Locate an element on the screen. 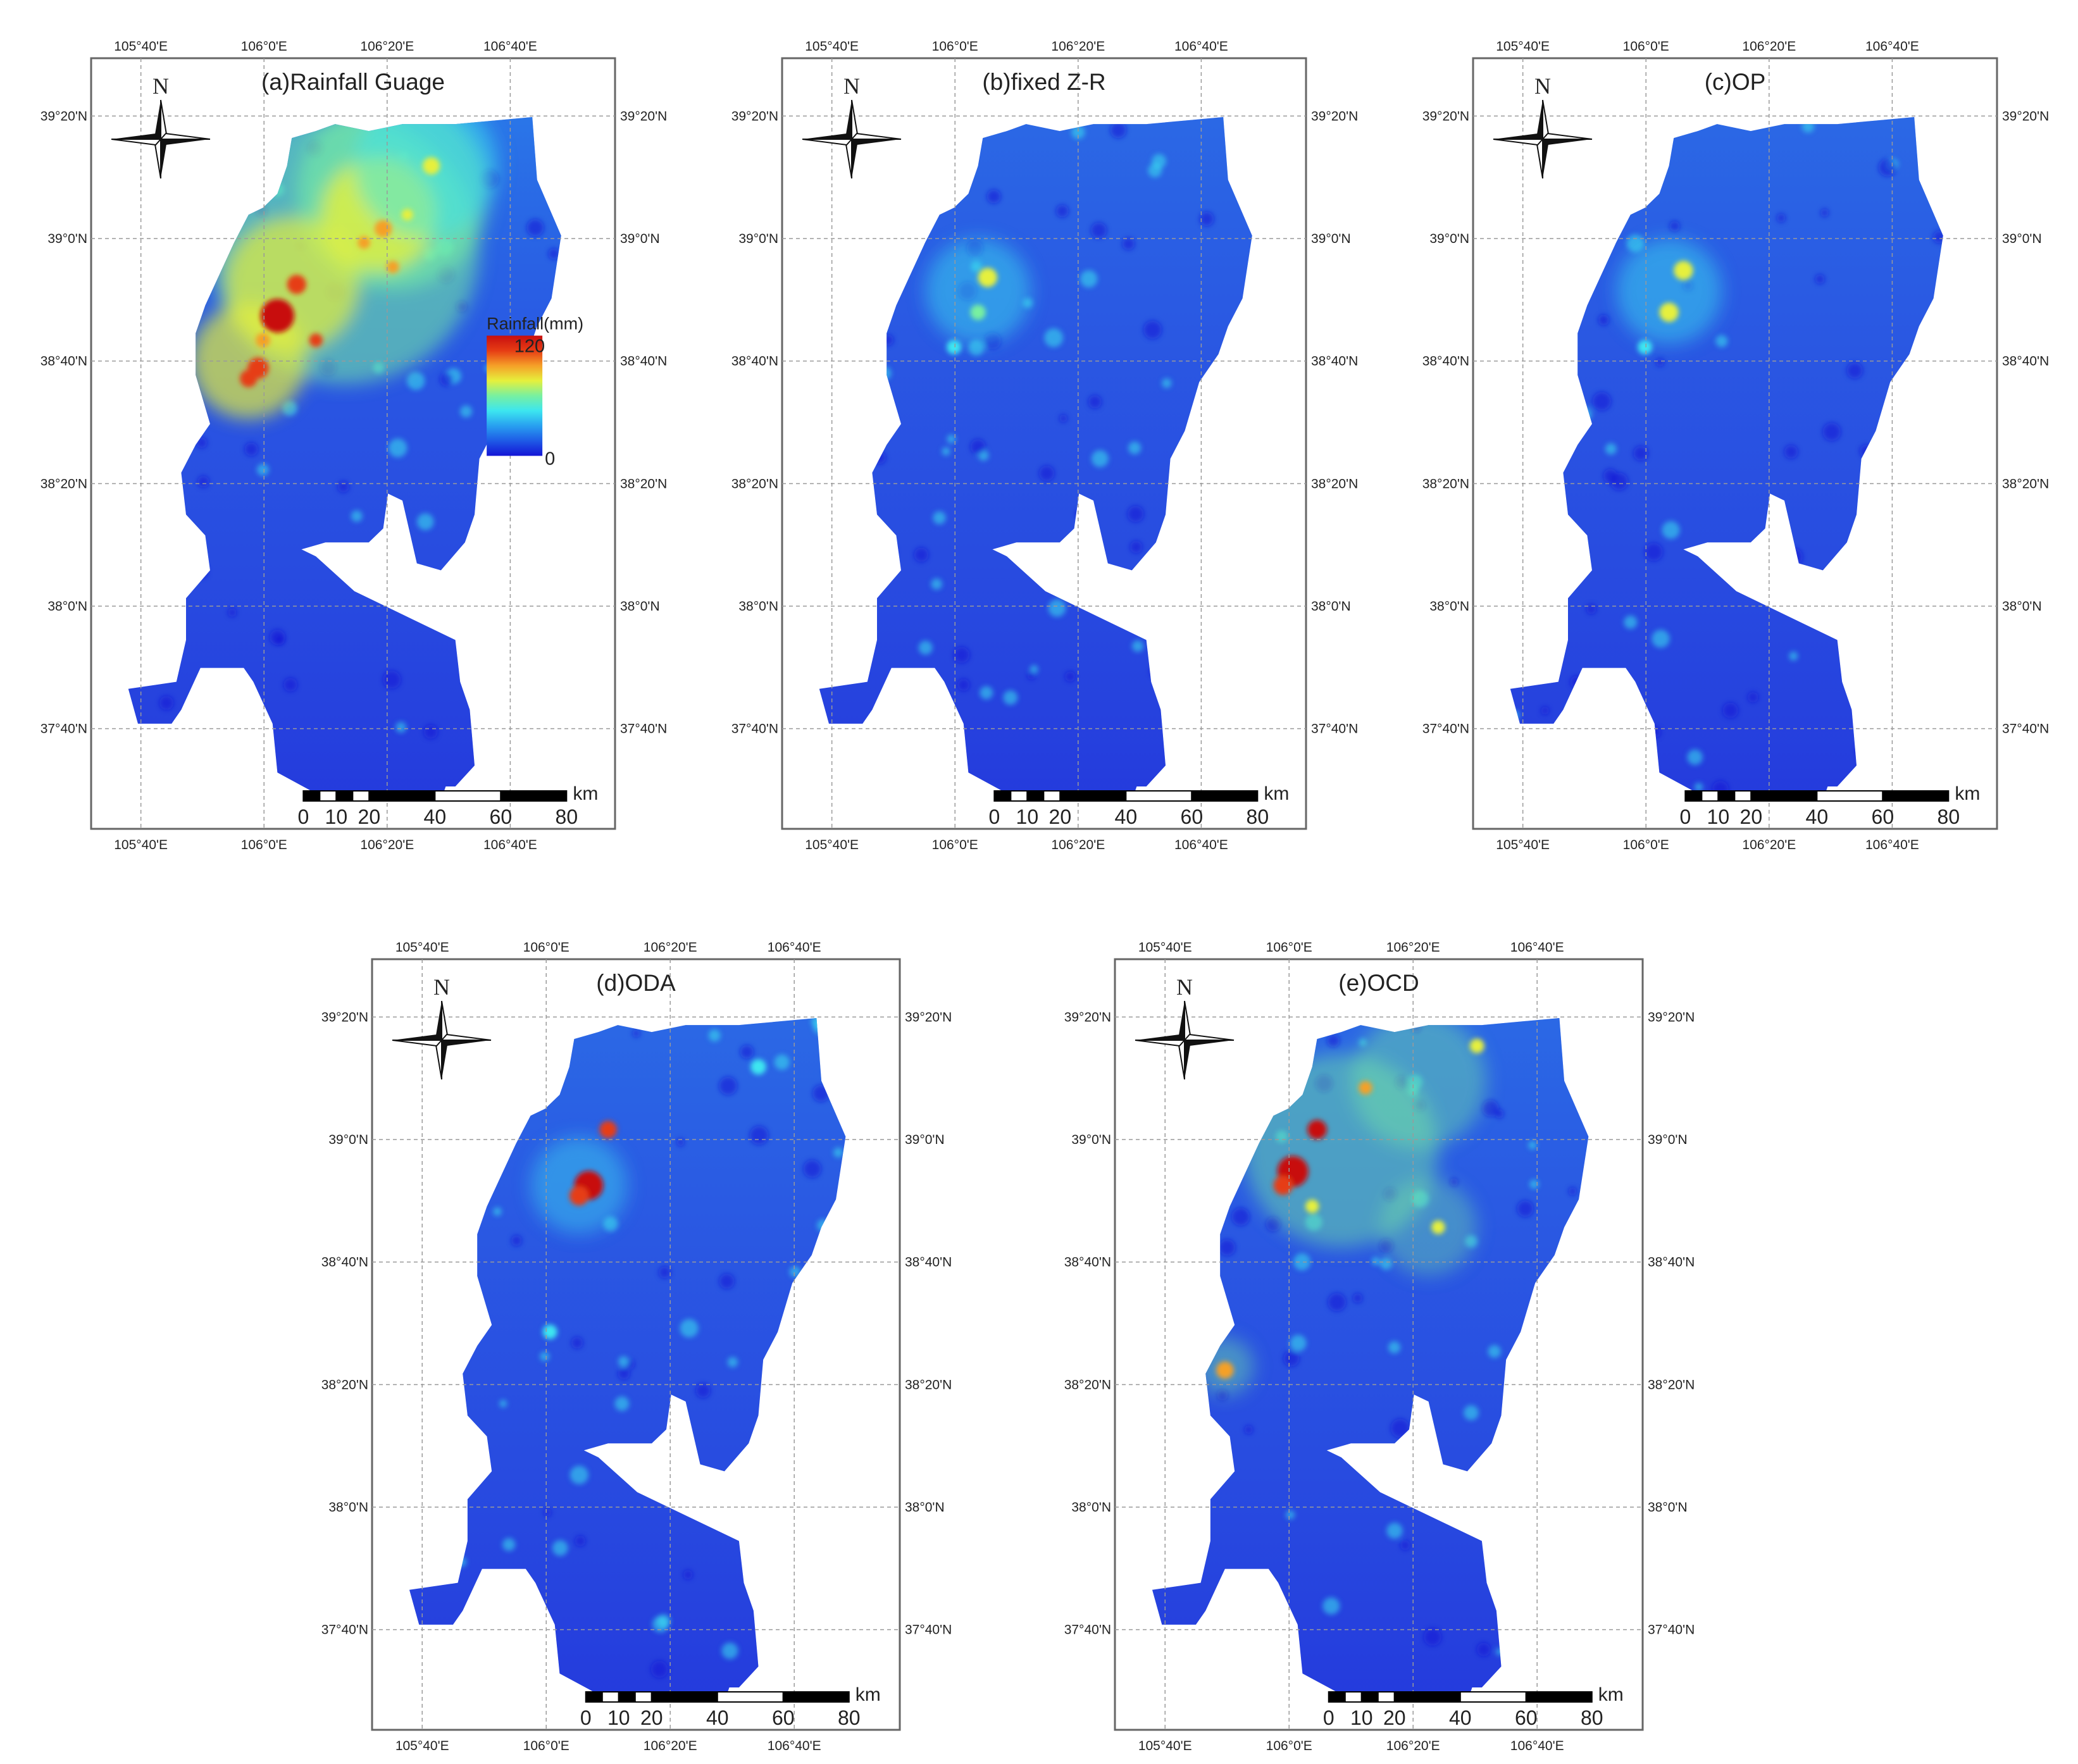 The image size is (2078, 1764). north-arrow-icon: N is located at coordinates (1185, 1027).